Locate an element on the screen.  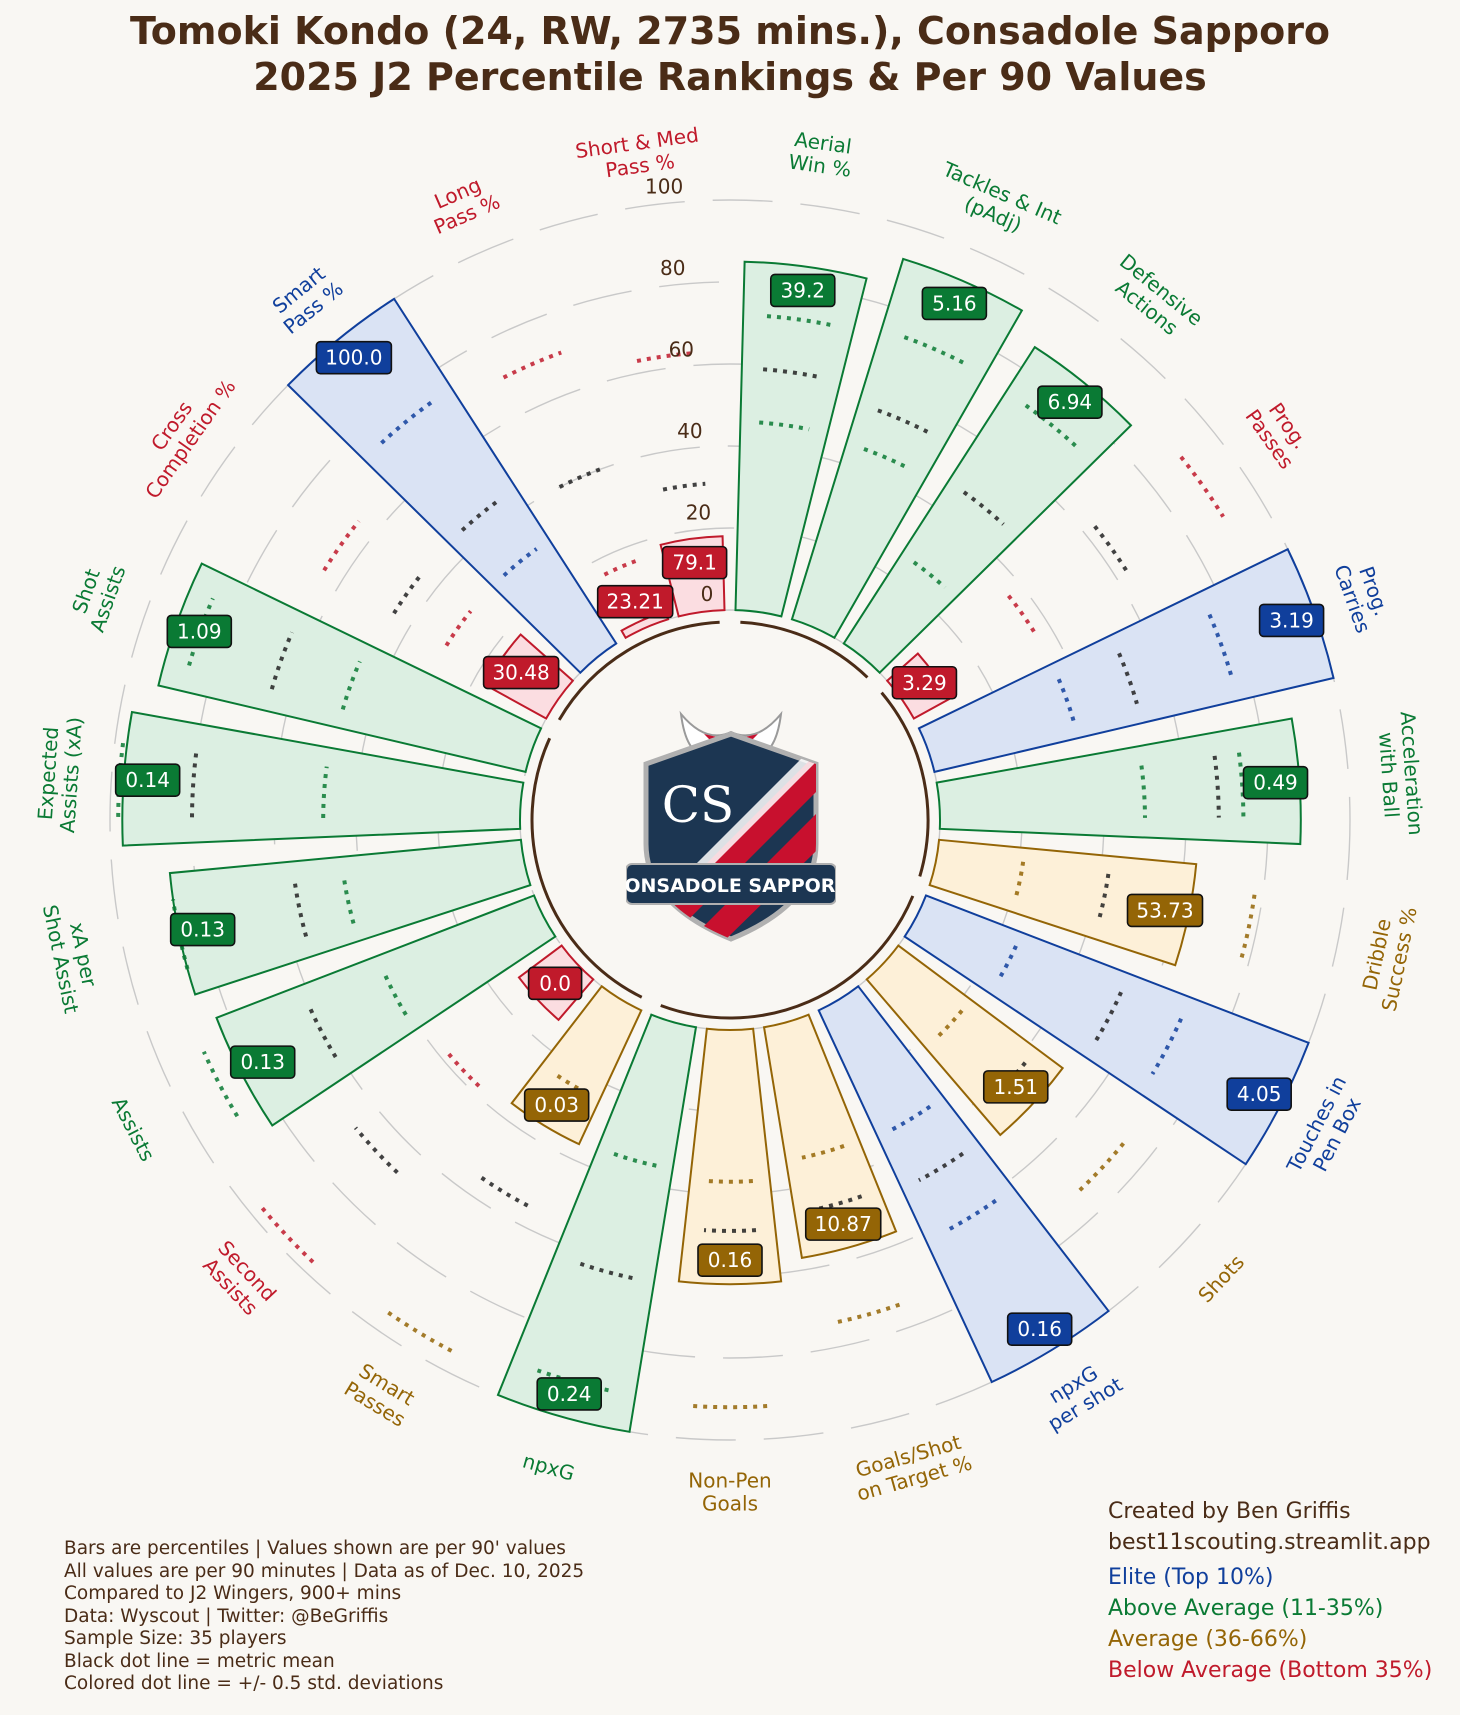
value-text: 0.16 is located at coordinates (1039, 1329).